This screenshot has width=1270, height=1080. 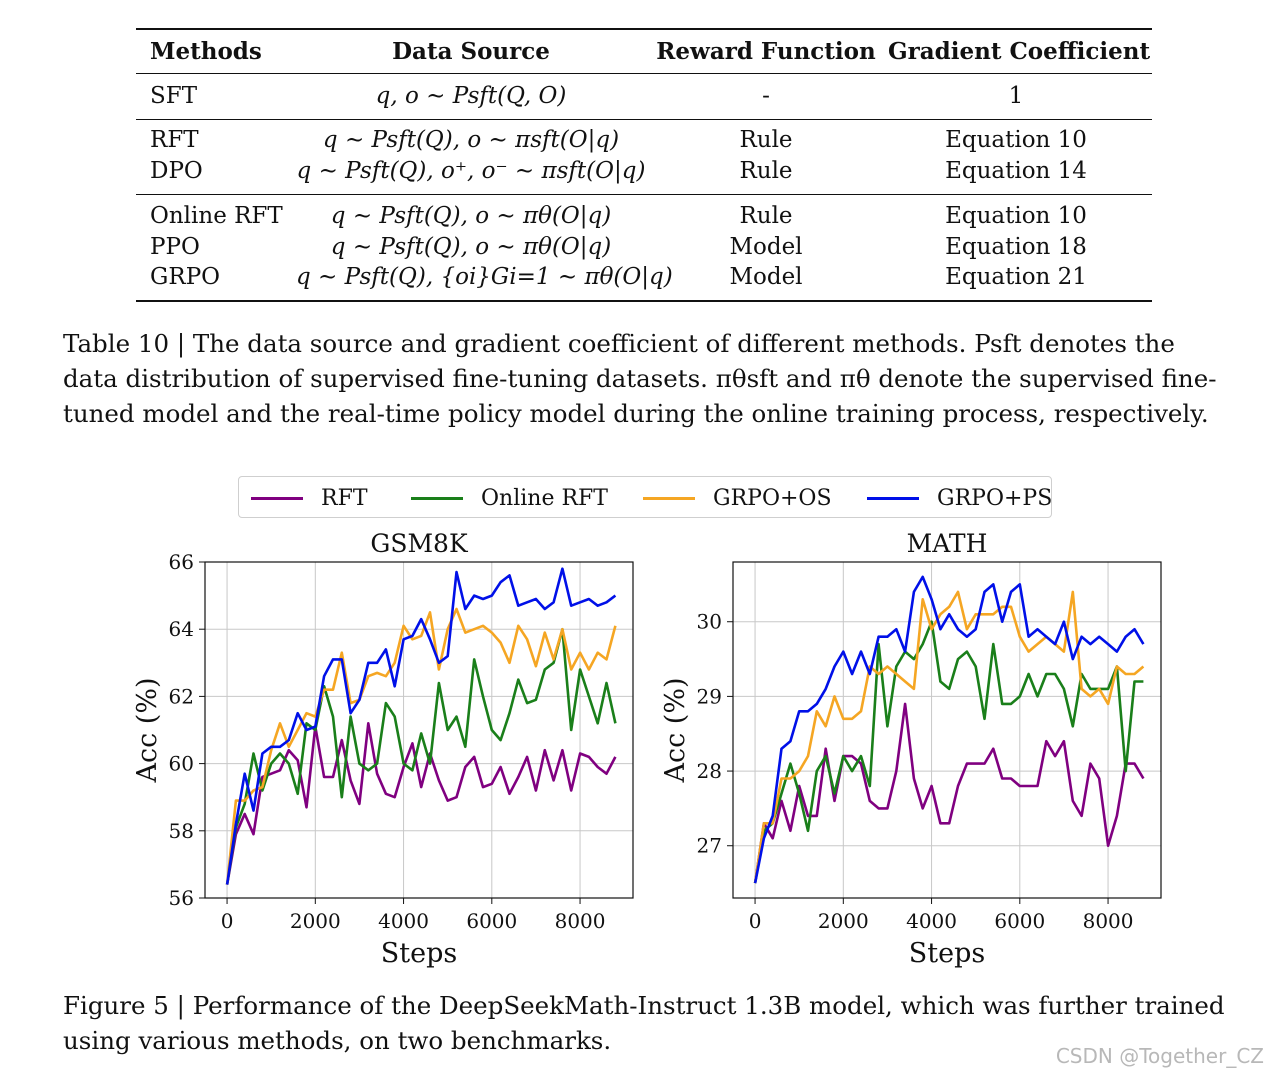 I want to click on row-sft-method: SFT, so click(x=174, y=96).